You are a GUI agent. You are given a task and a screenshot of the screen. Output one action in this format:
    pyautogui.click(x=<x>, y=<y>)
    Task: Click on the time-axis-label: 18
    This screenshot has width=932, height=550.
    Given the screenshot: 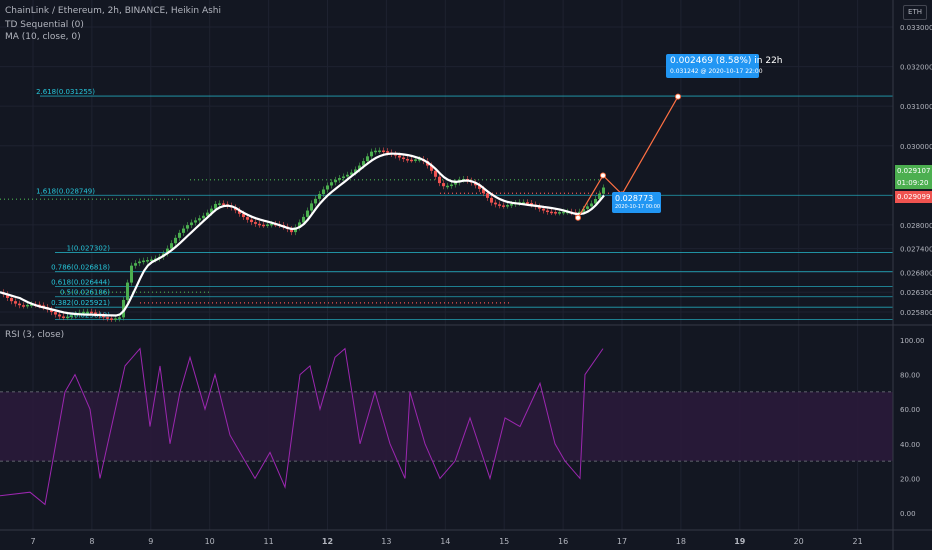 What is the action you would take?
    pyautogui.click(x=681, y=541)
    